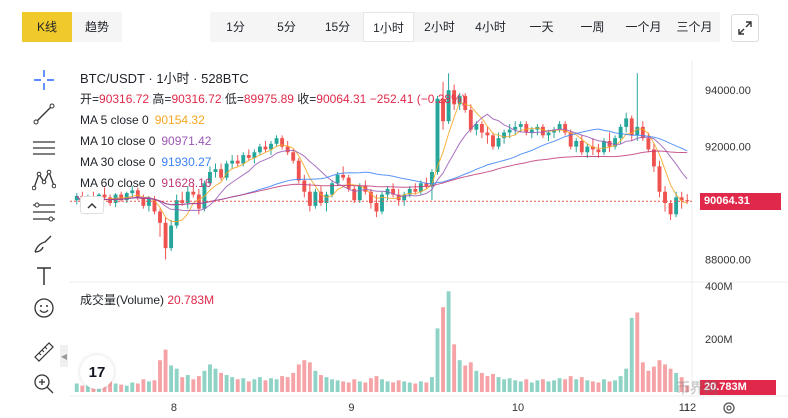 The width and height of the screenshot is (788, 418). I want to click on interval-tab-2: 15分, so click(337, 27).